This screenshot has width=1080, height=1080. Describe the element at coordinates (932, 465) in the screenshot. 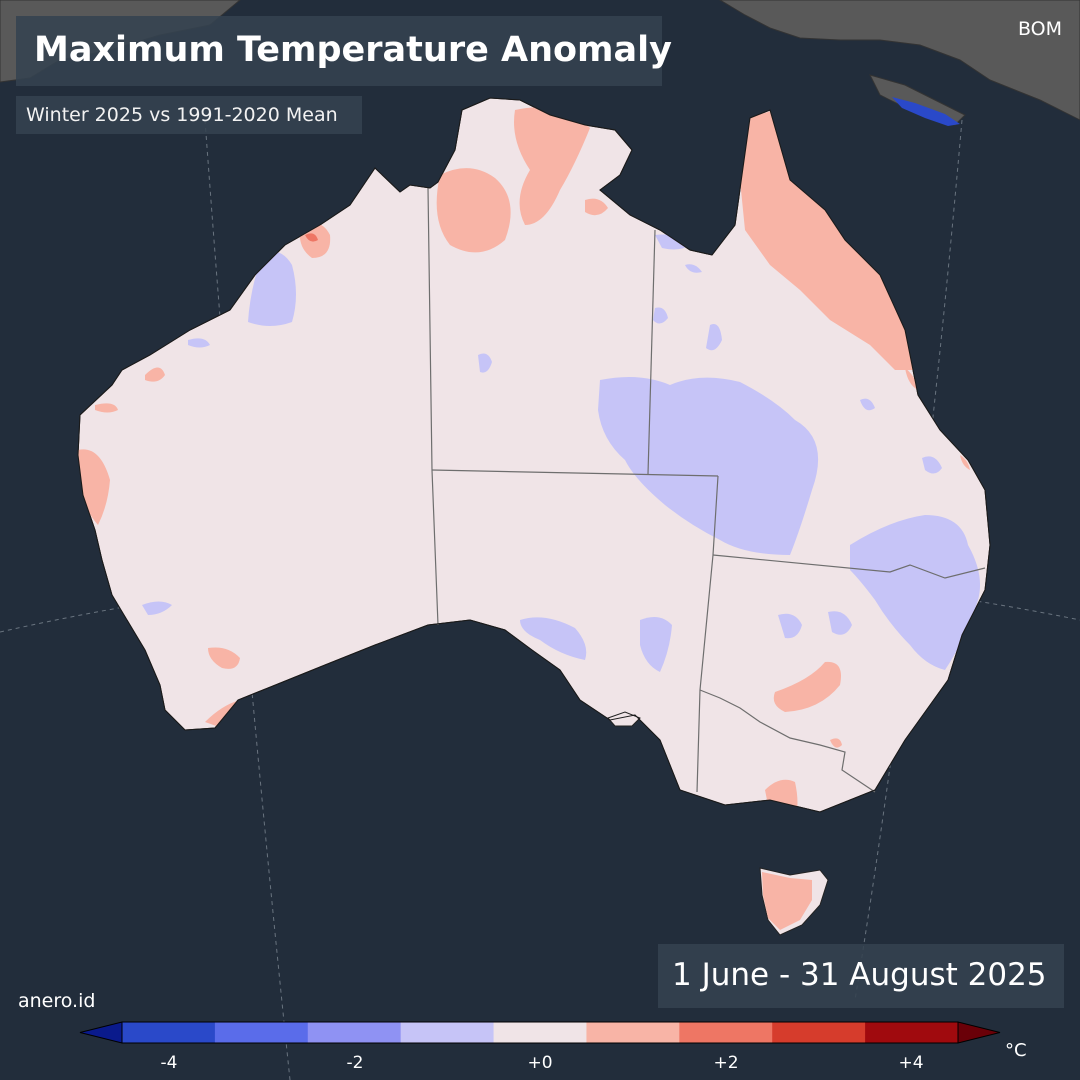

I see `cool-patch-qld-se` at that location.